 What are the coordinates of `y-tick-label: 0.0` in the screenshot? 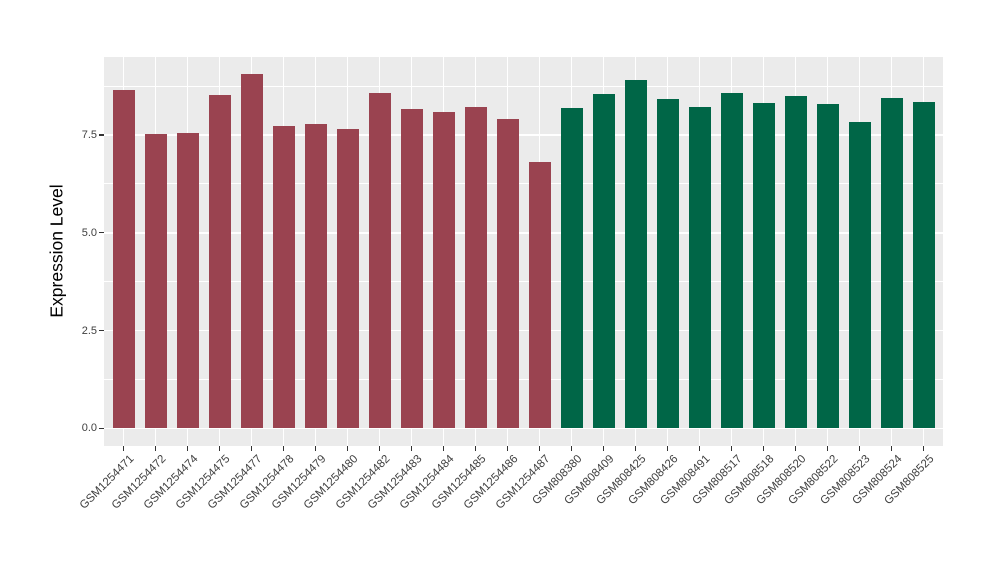 It's located at (89, 428).